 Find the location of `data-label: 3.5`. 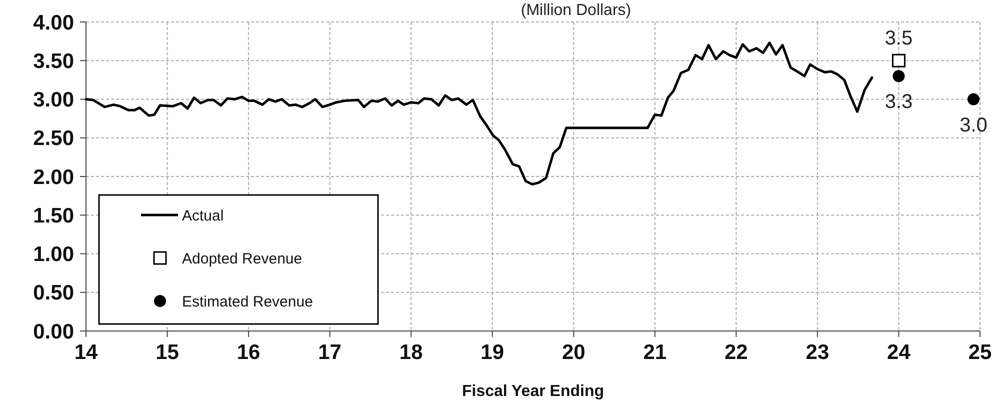

data-label: 3.5 is located at coordinates (898, 39).